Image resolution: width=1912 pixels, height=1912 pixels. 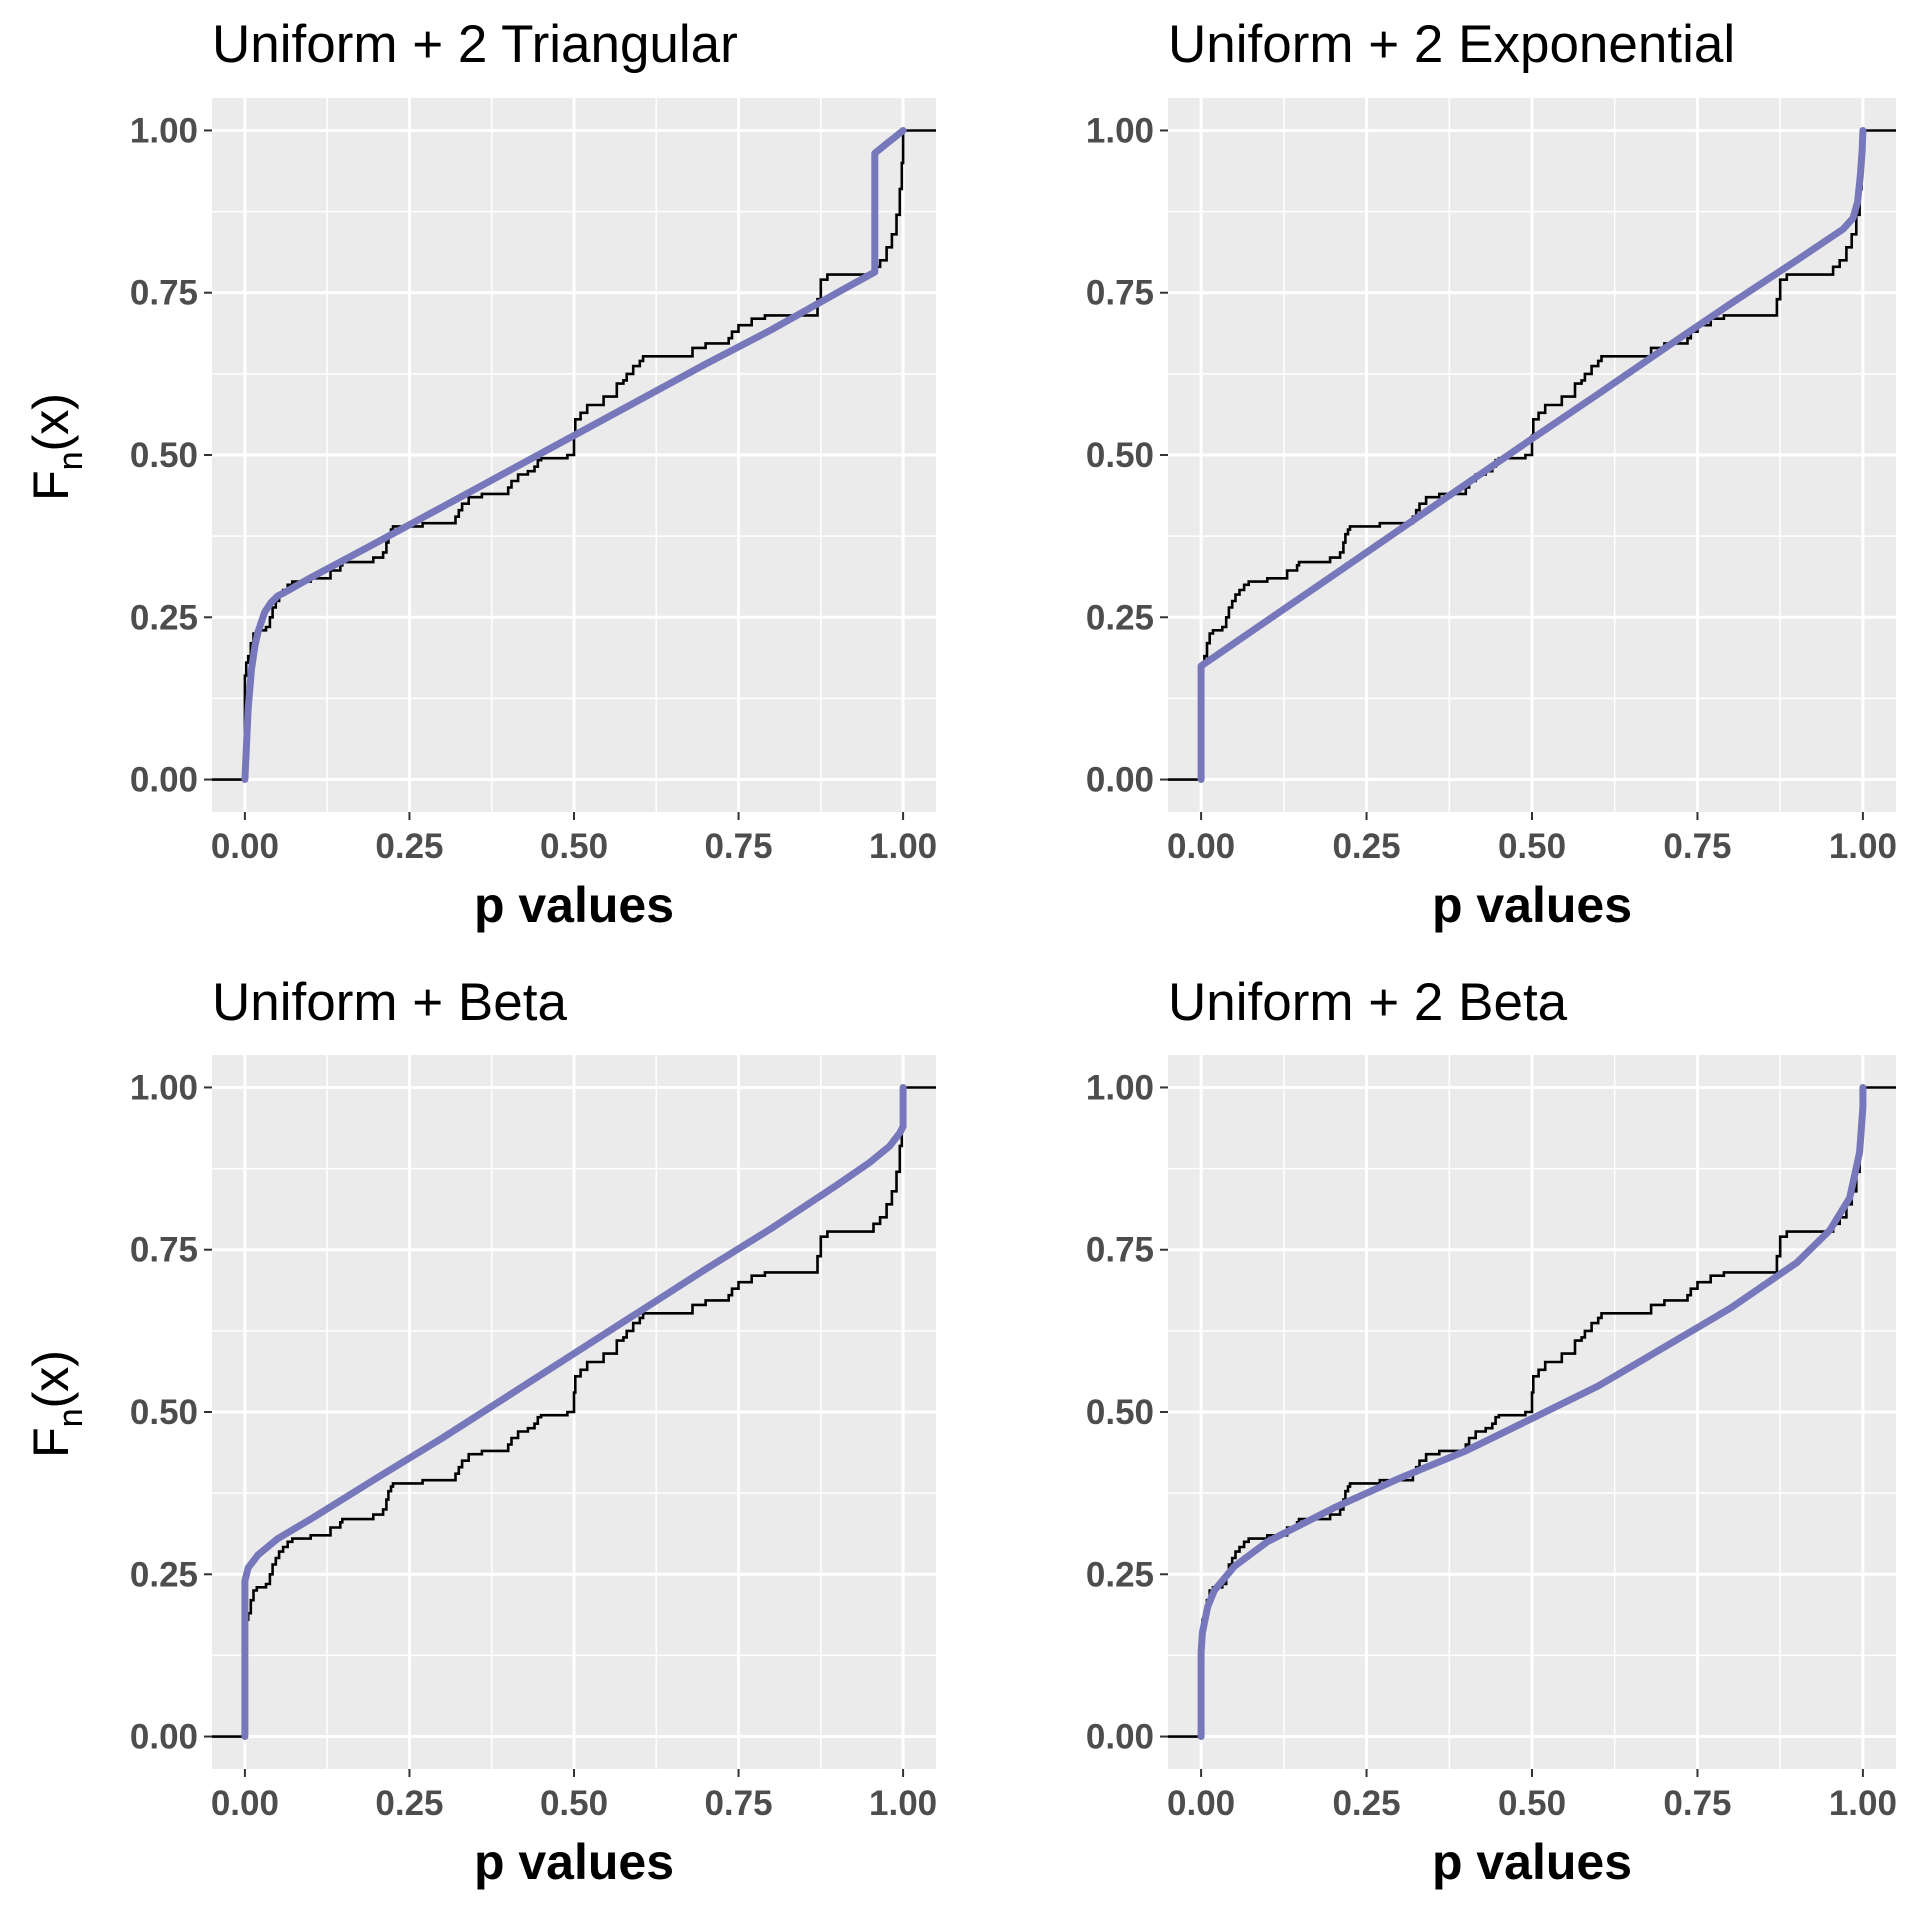 What do you see at coordinates (389, 1002) in the screenshot?
I see `panel-title: Uniform + Beta` at bounding box center [389, 1002].